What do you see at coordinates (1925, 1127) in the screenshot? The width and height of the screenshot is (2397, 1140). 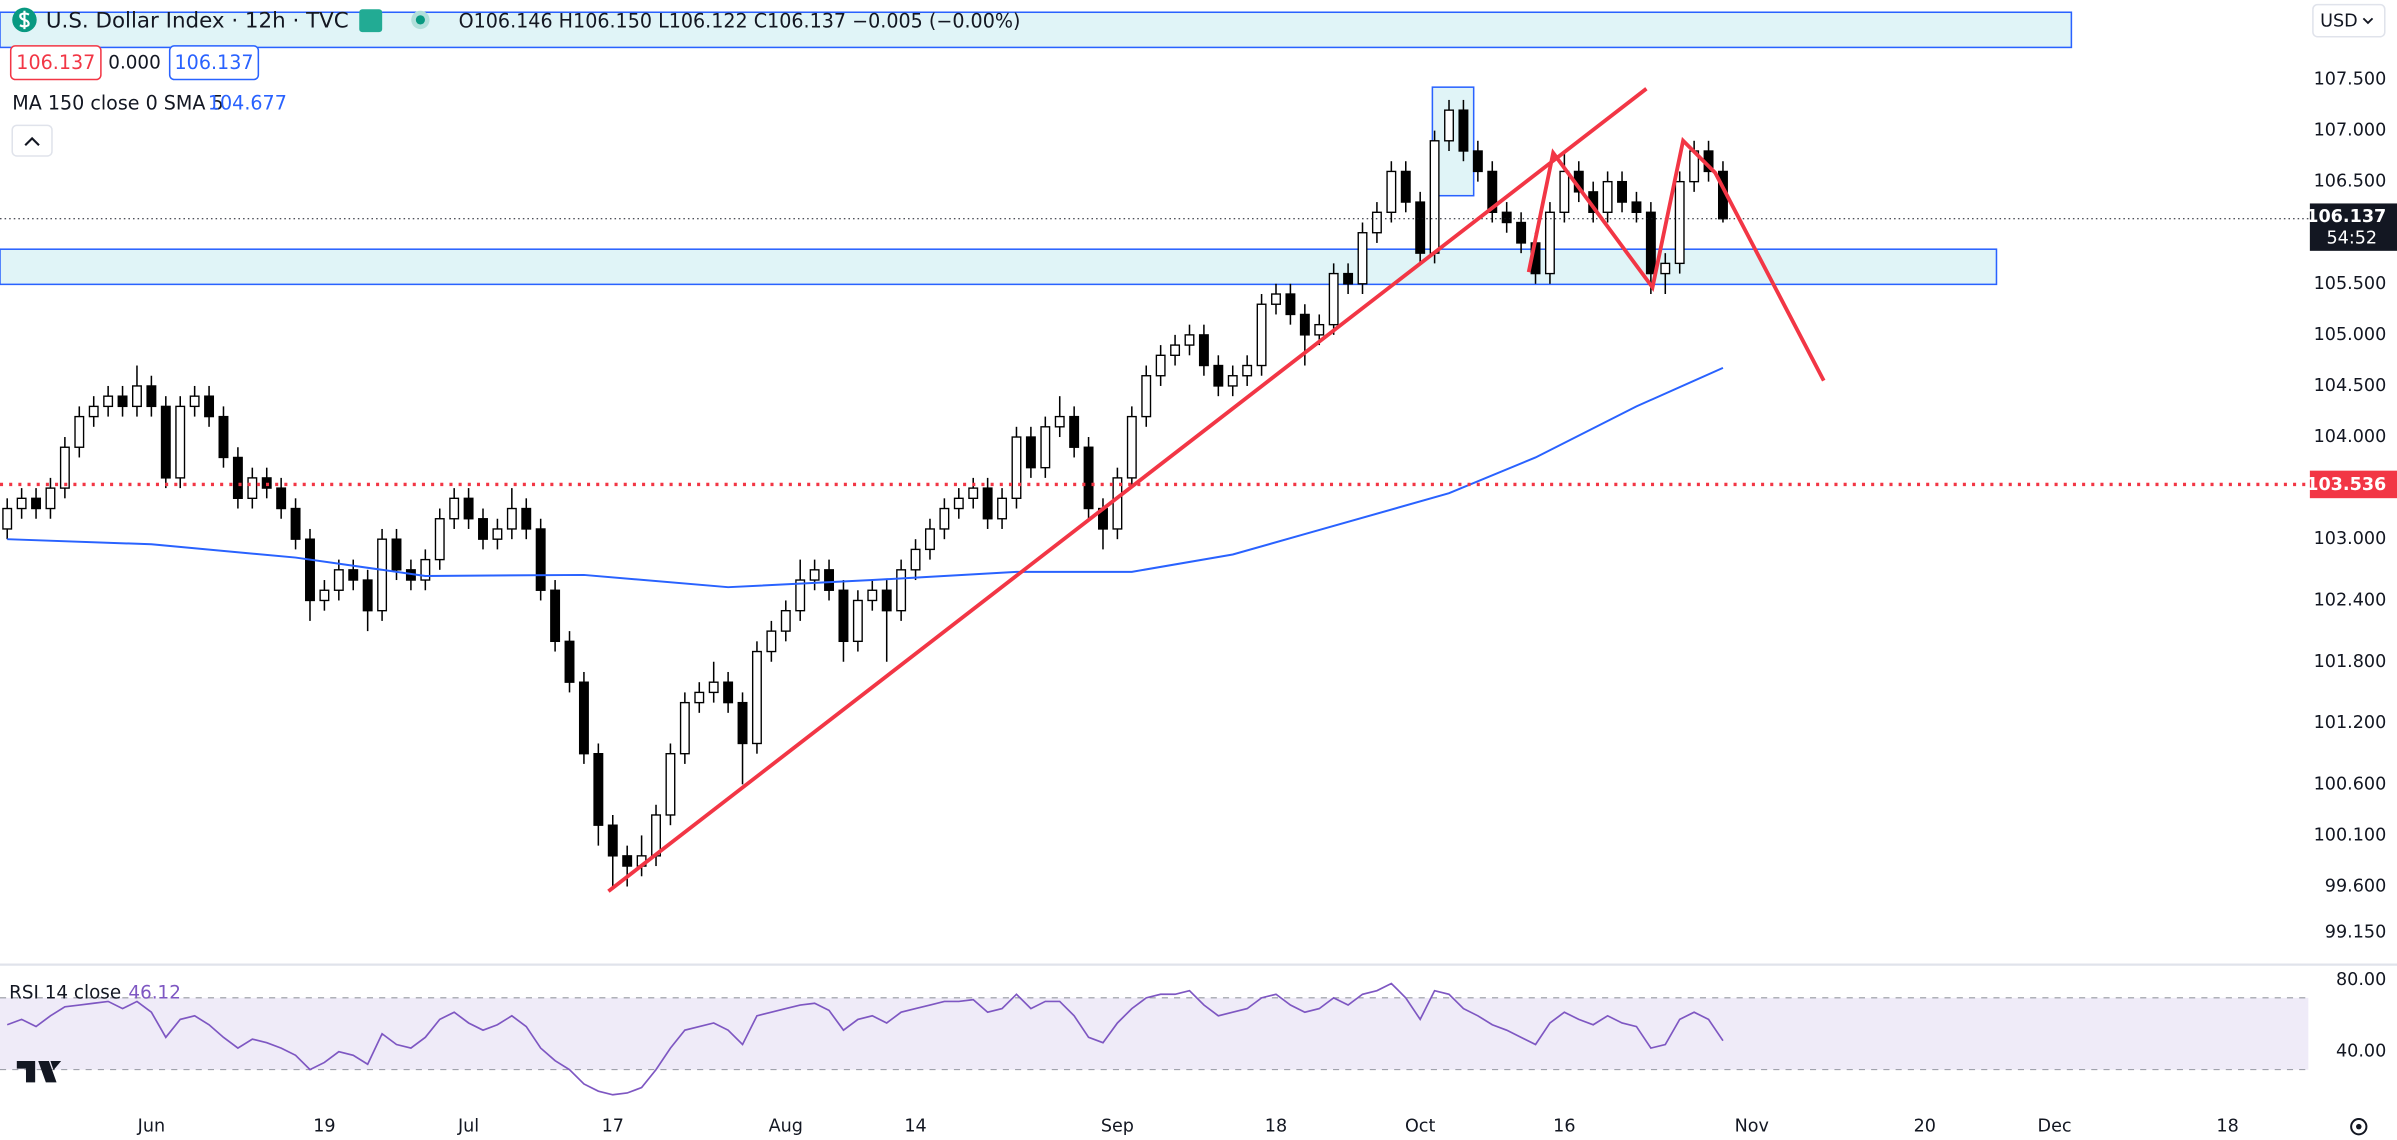 I see `x-tick-label: 20` at bounding box center [1925, 1127].